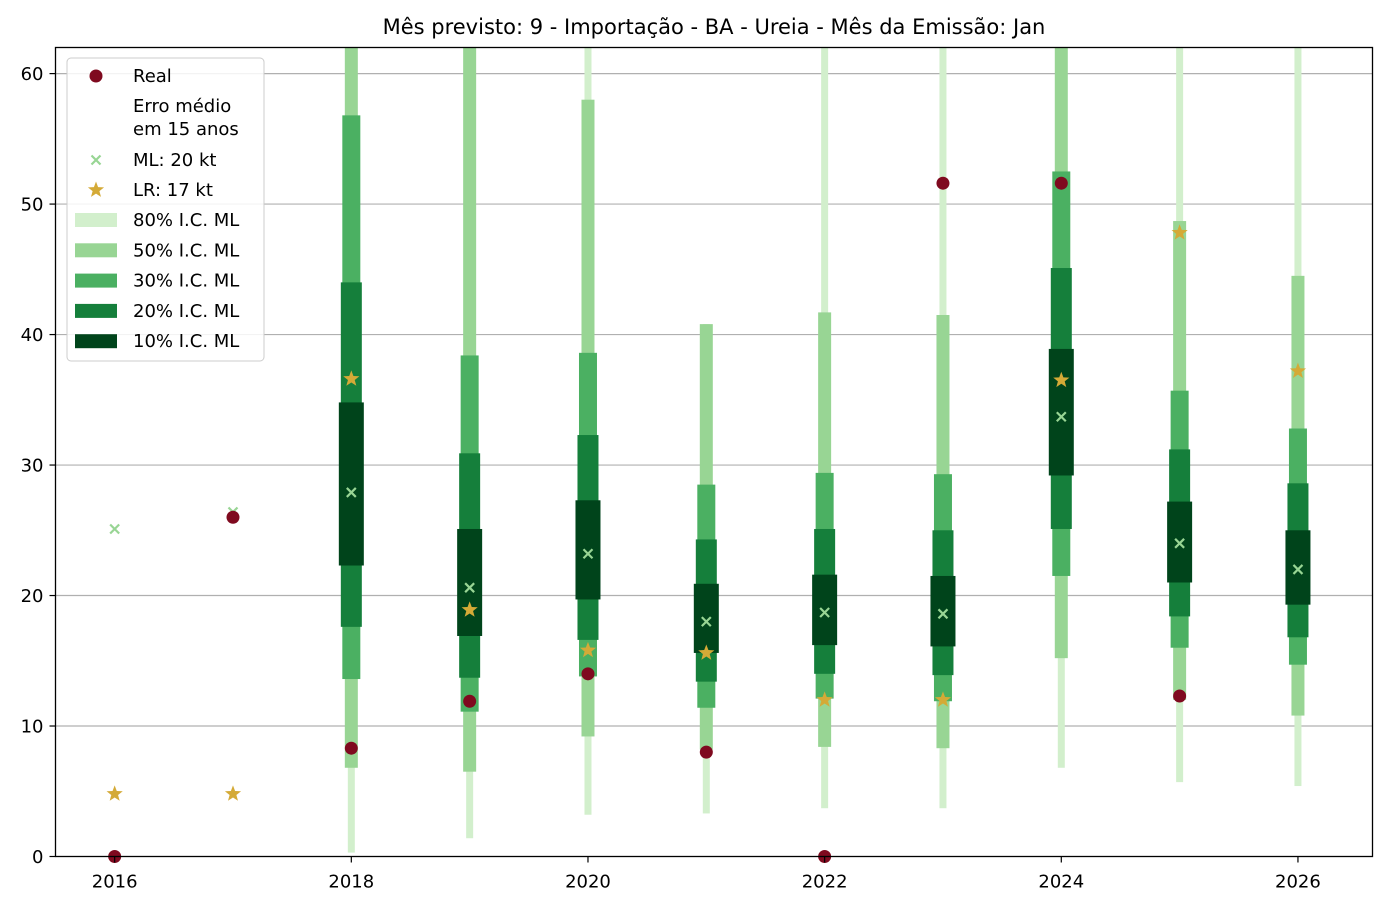  What do you see at coordinates (186, 250) in the screenshot?
I see `legend-ci50-label: 50% I.C. ML` at bounding box center [186, 250].